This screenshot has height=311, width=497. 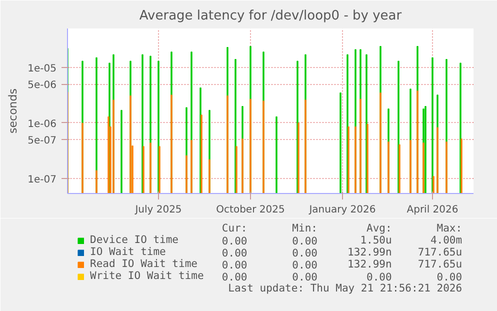 What do you see at coordinates (270, 16) in the screenshot?
I see `chart-title: Average latency for /dev/loop0 - by year` at bounding box center [270, 16].